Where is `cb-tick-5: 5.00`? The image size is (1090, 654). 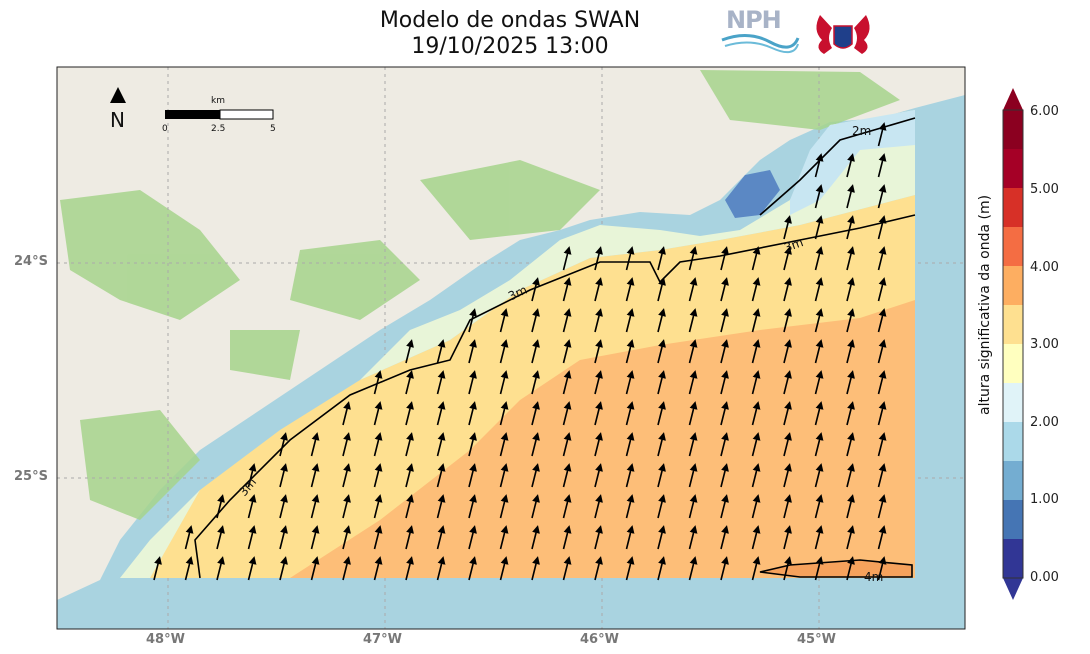
cb-tick-5: 5.00 is located at coordinates (1044, 189).